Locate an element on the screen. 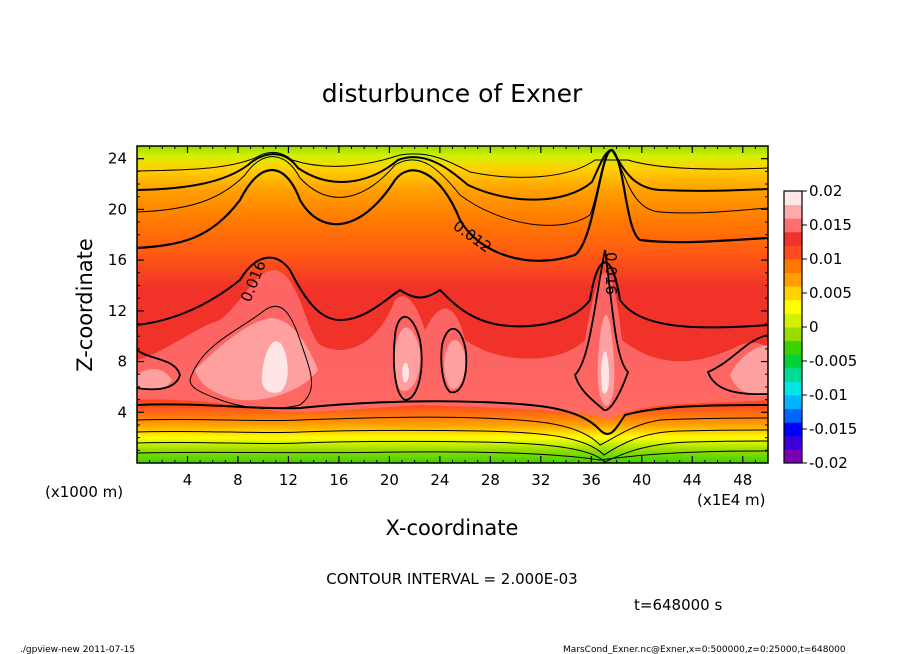 The width and height of the screenshot is (904, 654). x-tick-label: 24 is located at coordinates (439, 480).